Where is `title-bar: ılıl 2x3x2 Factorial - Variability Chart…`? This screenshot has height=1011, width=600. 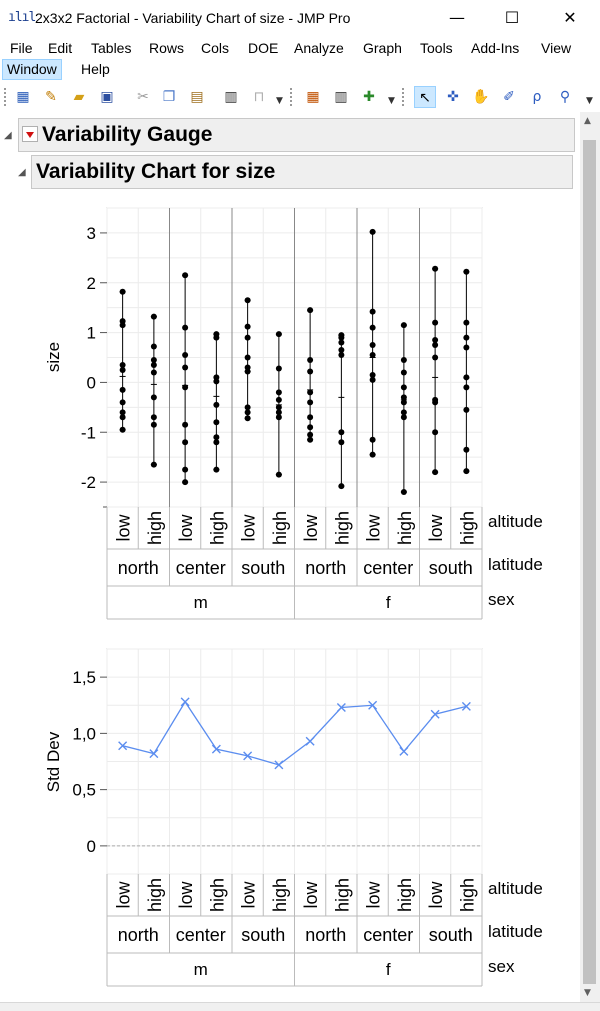 title-bar: ılıl 2x3x2 Factorial - Variability Chart… is located at coordinates (300, 18).